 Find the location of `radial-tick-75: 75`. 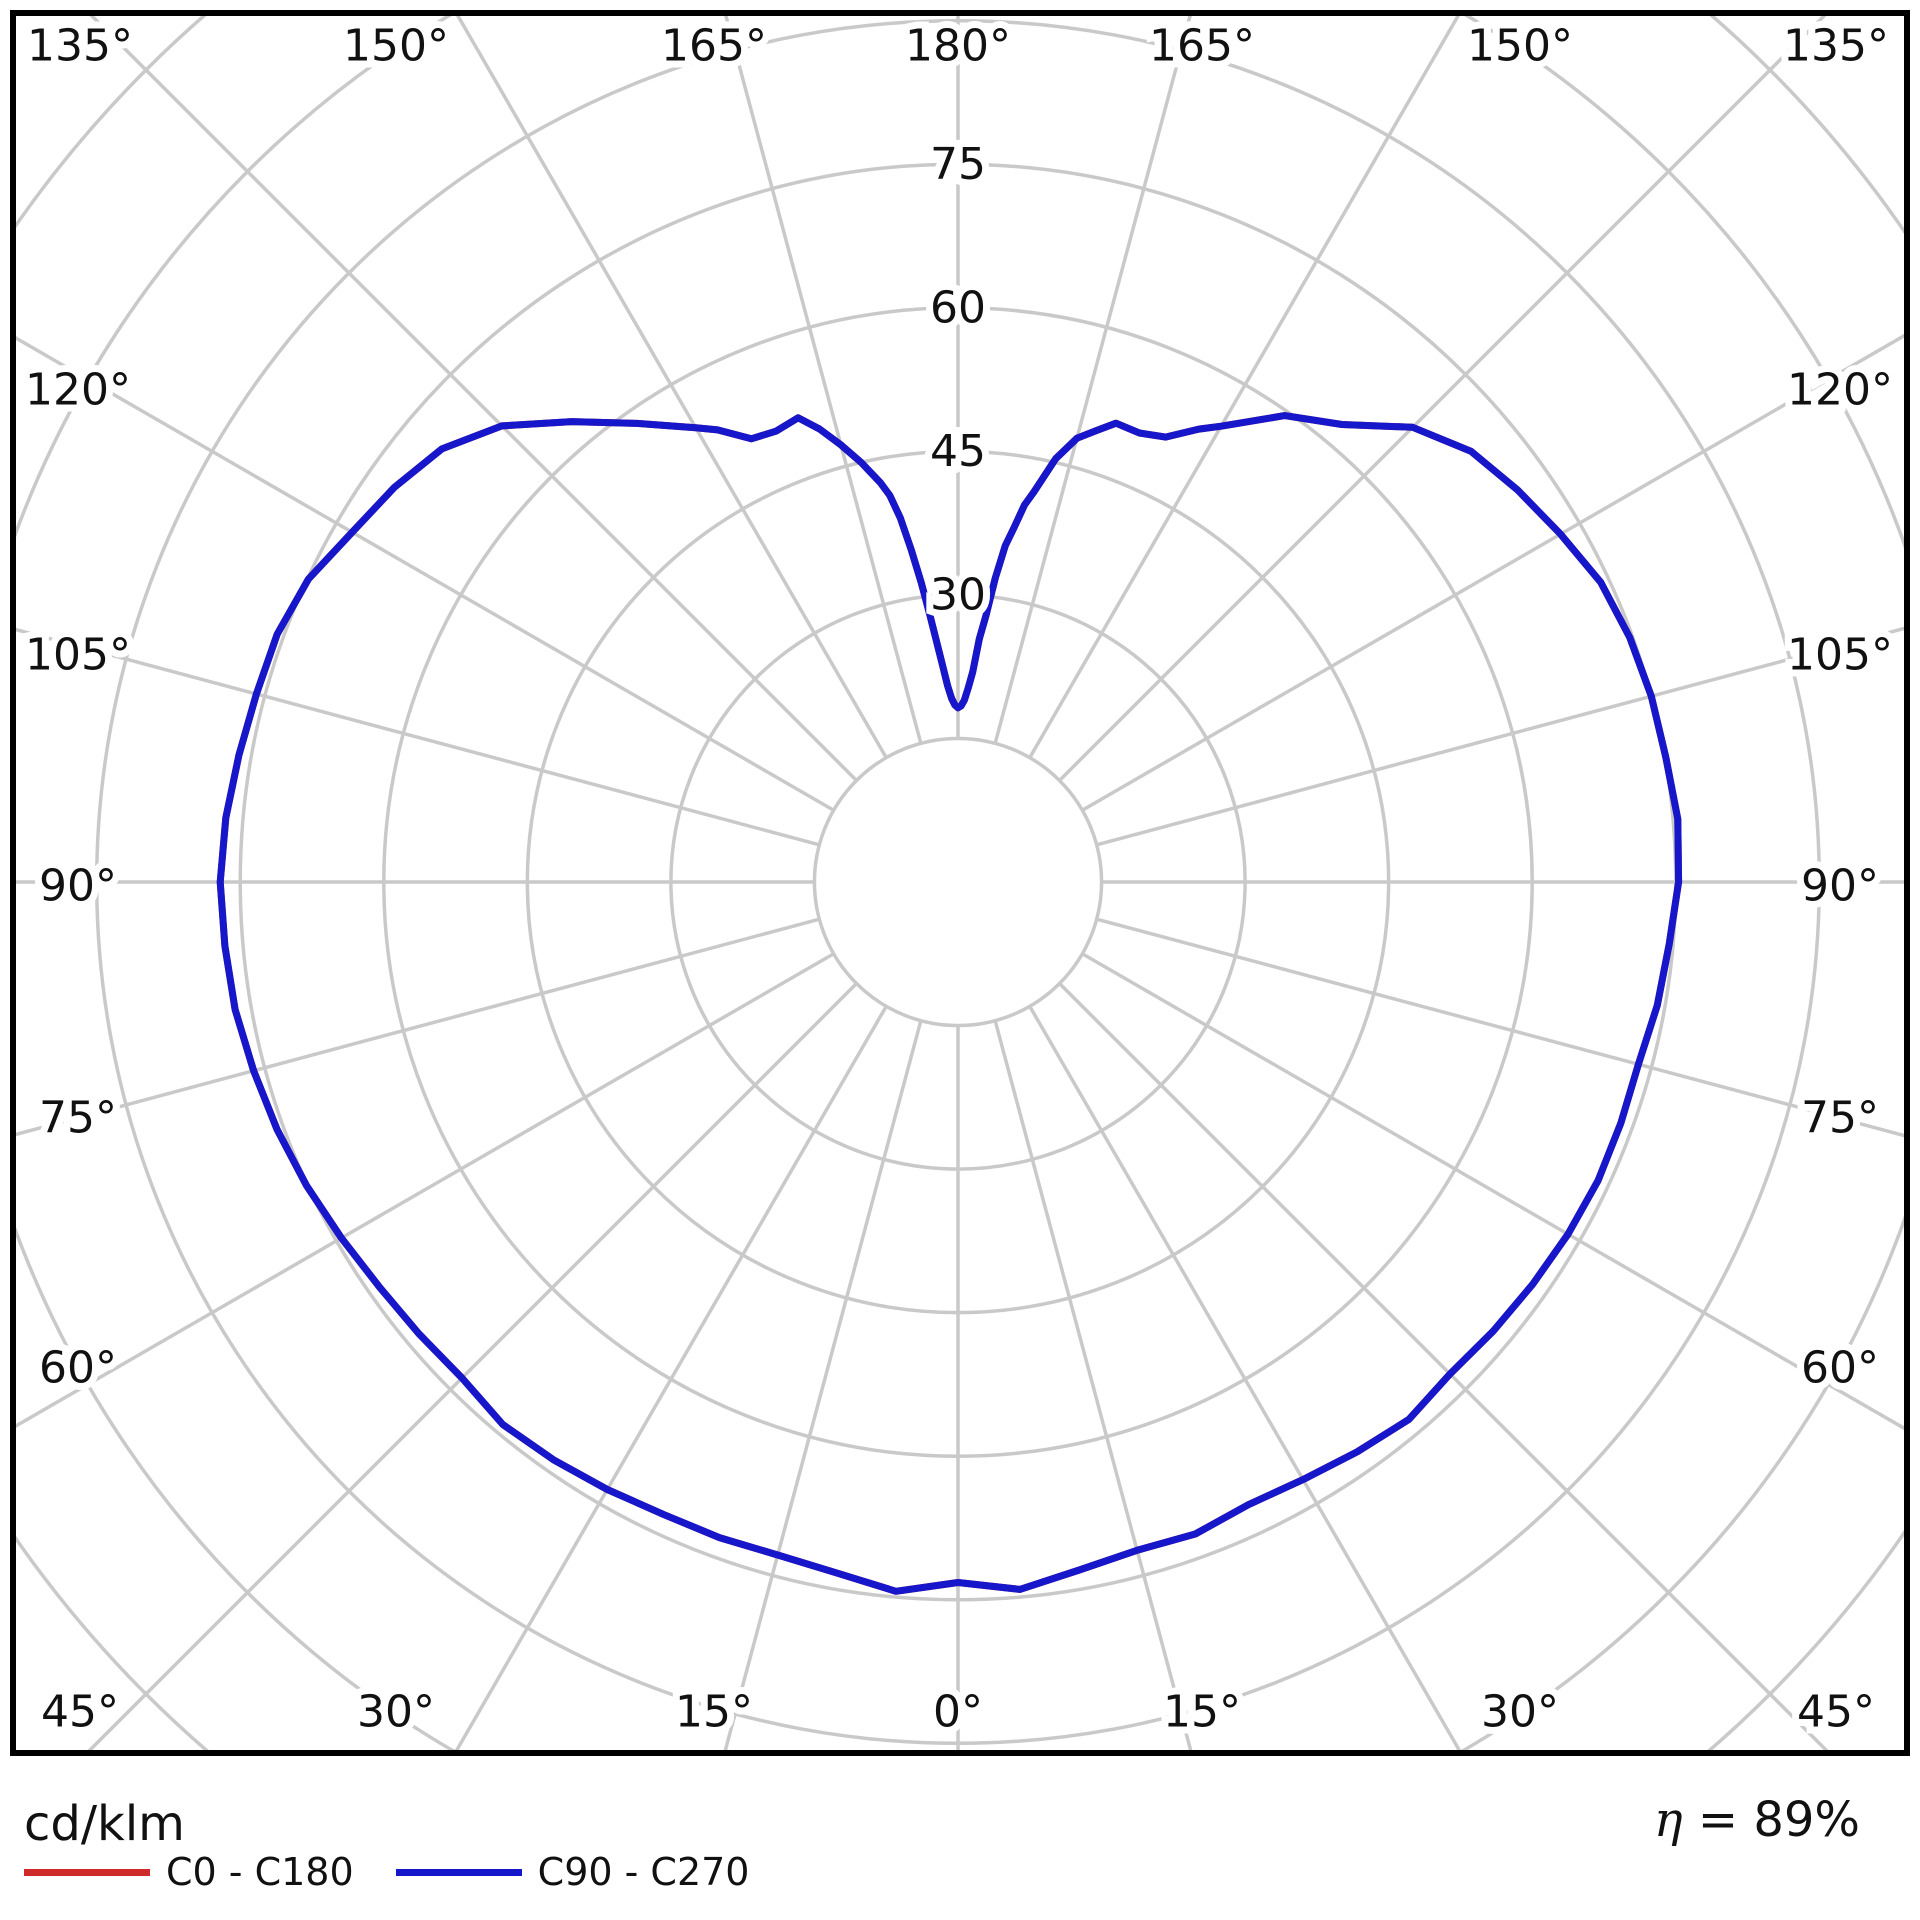

radial-tick-75: 75 is located at coordinates (958, 164).